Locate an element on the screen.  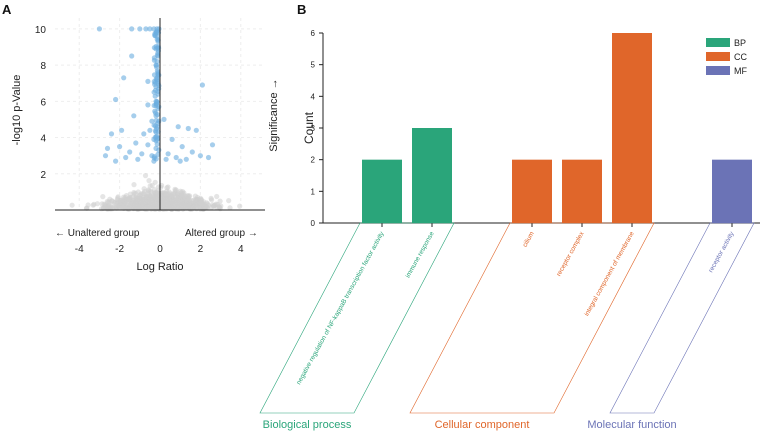
panel-b-letter: B is located at coordinates (301, 9).